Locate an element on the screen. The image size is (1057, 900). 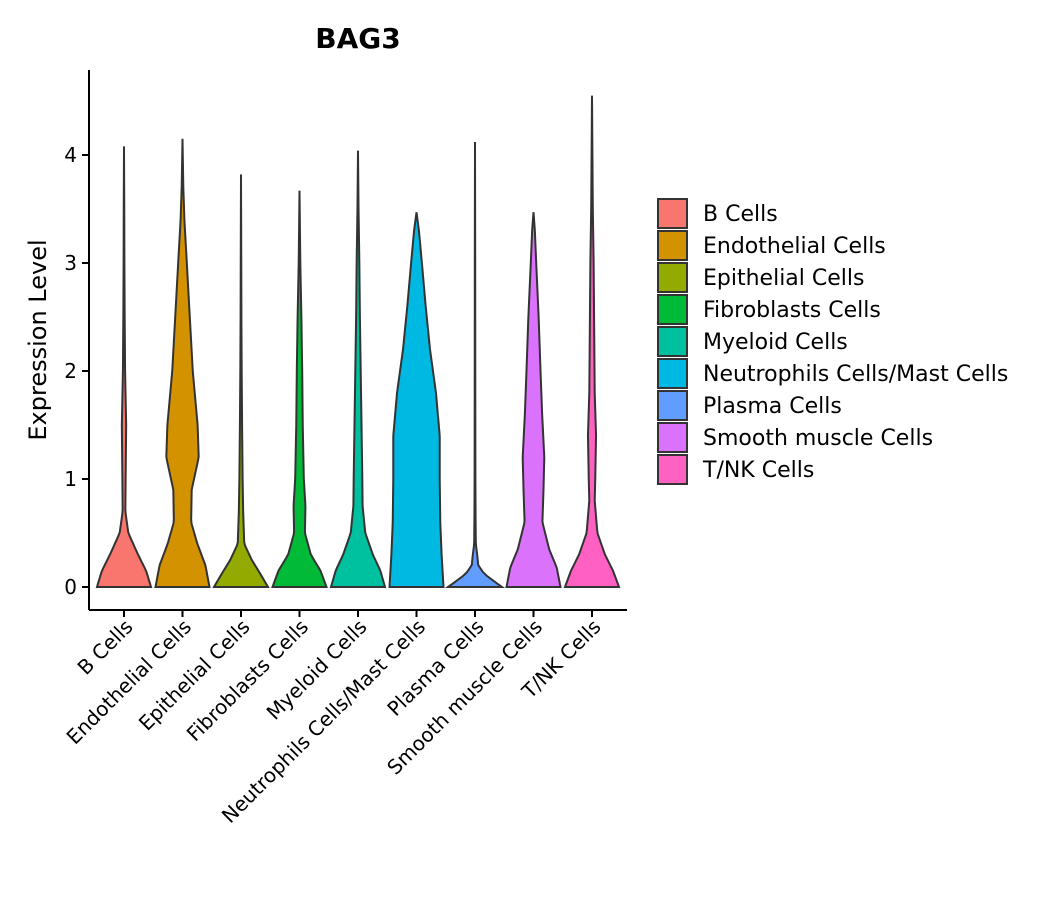
legend-label-5: Neutrophils Cells/Mast Cells is located at coordinates (855, 374).